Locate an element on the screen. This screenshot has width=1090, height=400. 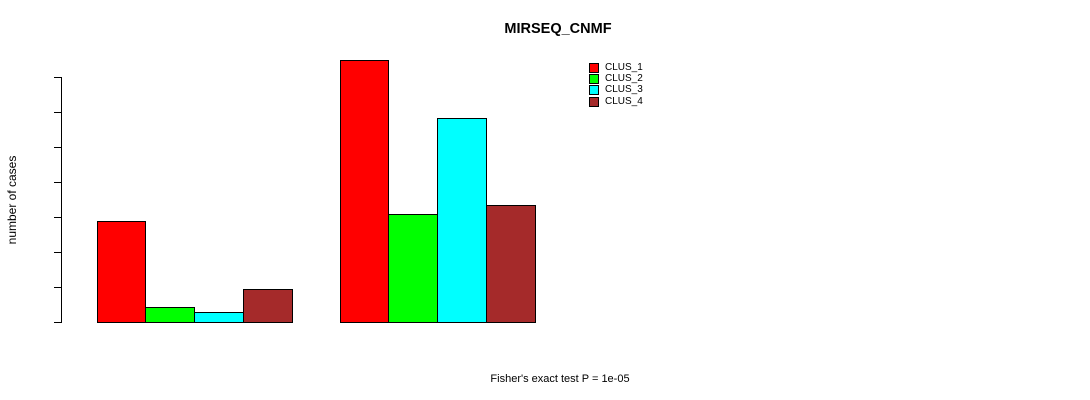
bar-CLUS_2-group1 is located at coordinates (169, 314).